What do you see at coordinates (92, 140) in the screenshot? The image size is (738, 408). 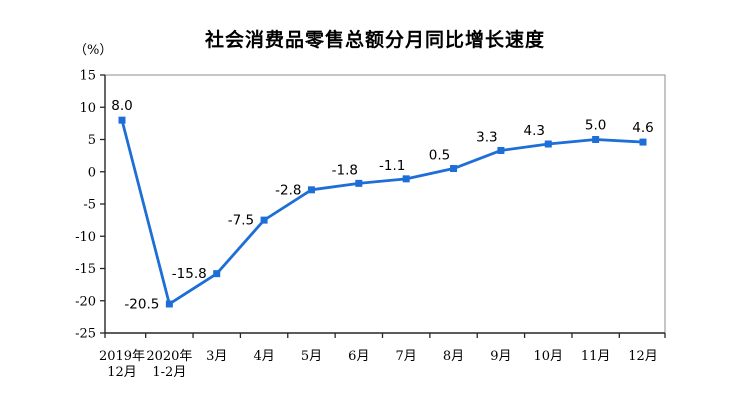 I see `y-tick-label: 5` at bounding box center [92, 140].